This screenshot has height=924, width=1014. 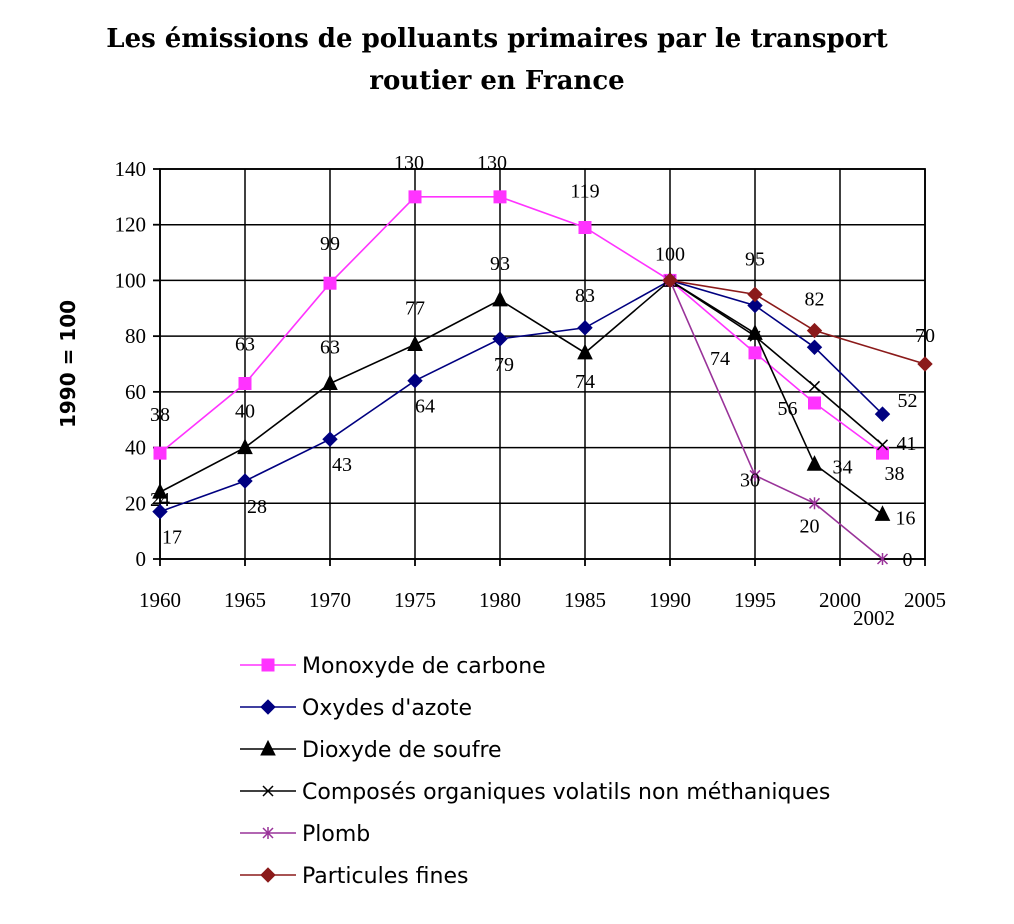 I want to click on legend-label: Plomb, so click(x=336, y=834).